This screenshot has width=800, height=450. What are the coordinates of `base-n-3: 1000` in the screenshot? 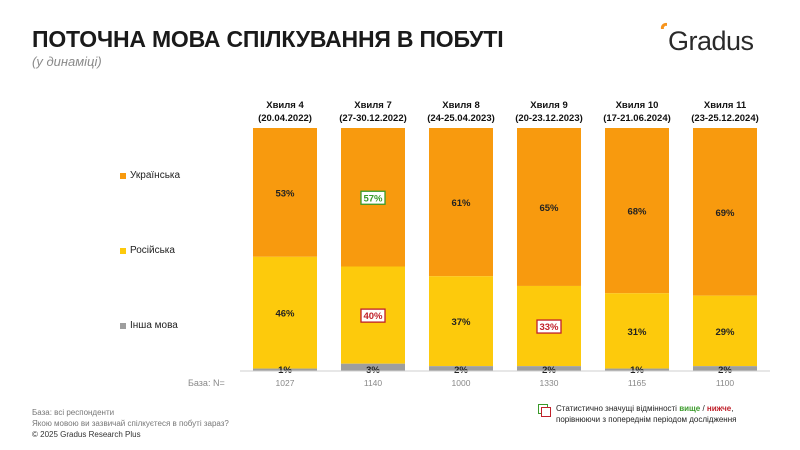 It's located at (461, 383).